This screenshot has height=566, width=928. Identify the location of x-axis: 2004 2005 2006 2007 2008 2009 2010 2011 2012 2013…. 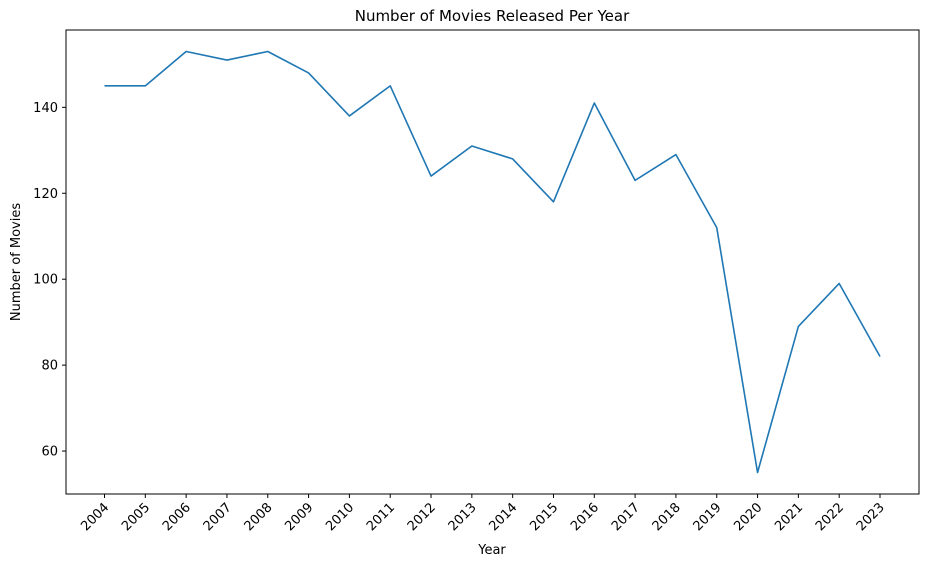
(483, 514).